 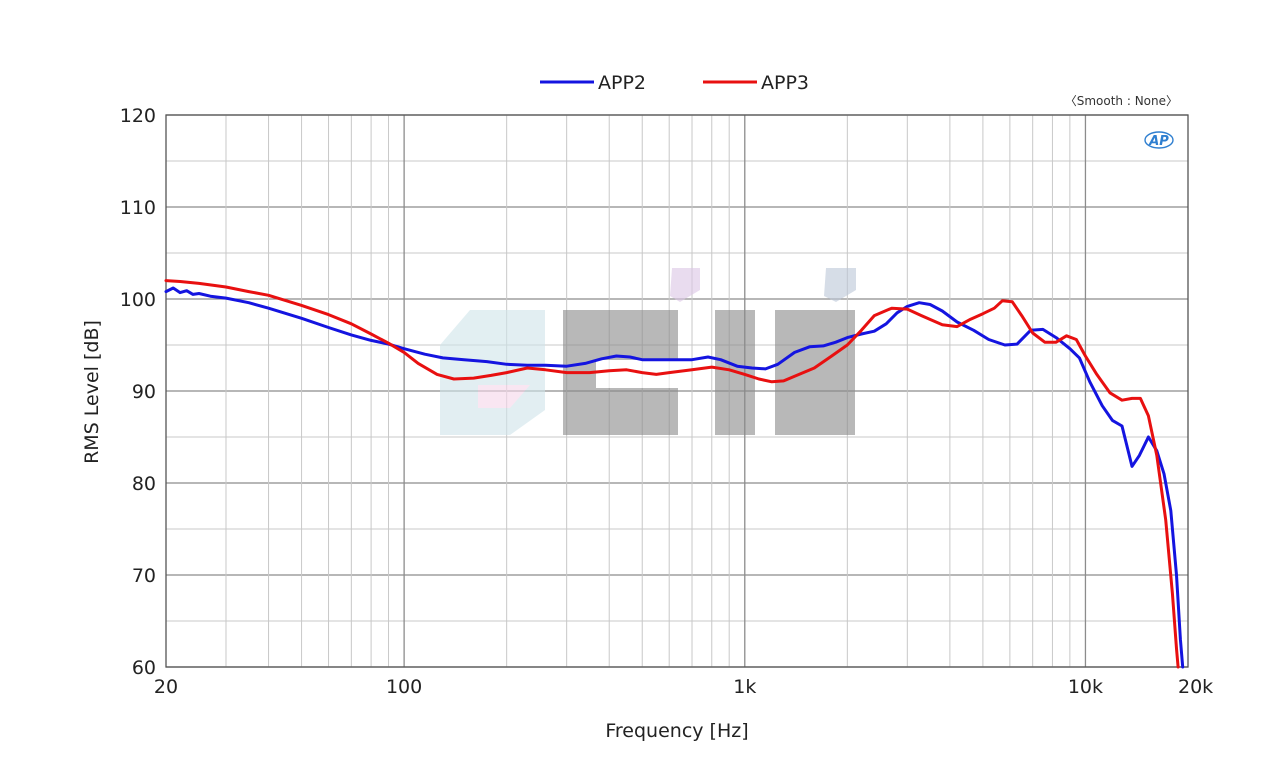 What do you see at coordinates (676, 731) in the screenshot?
I see `x-axis-title: Frequency [Hz]` at bounding box center [676, 731].